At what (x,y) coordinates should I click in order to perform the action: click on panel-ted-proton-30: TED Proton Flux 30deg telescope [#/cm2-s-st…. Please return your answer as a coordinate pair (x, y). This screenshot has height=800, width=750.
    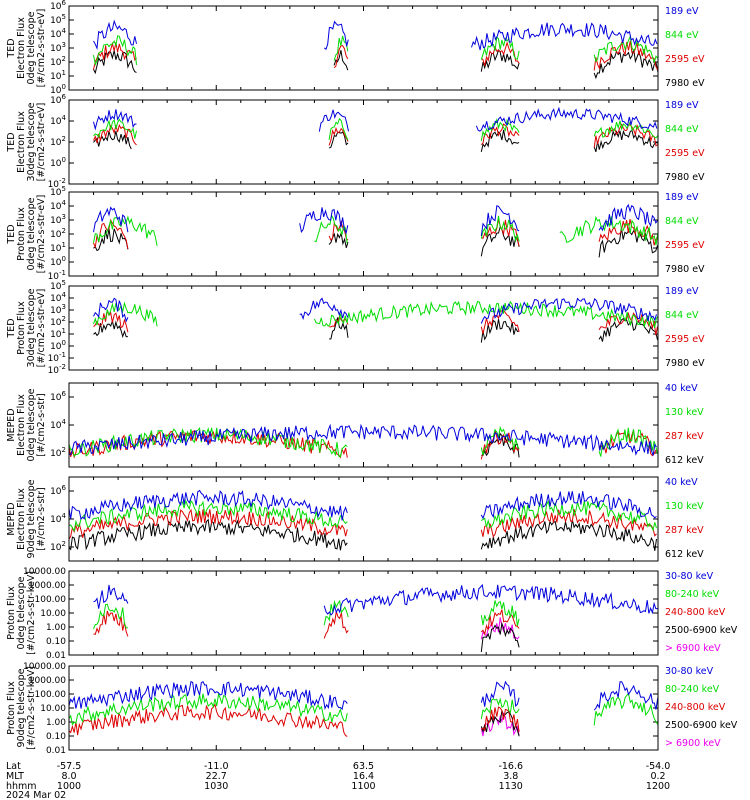
    Looking at the image, I should click on (355, 327).